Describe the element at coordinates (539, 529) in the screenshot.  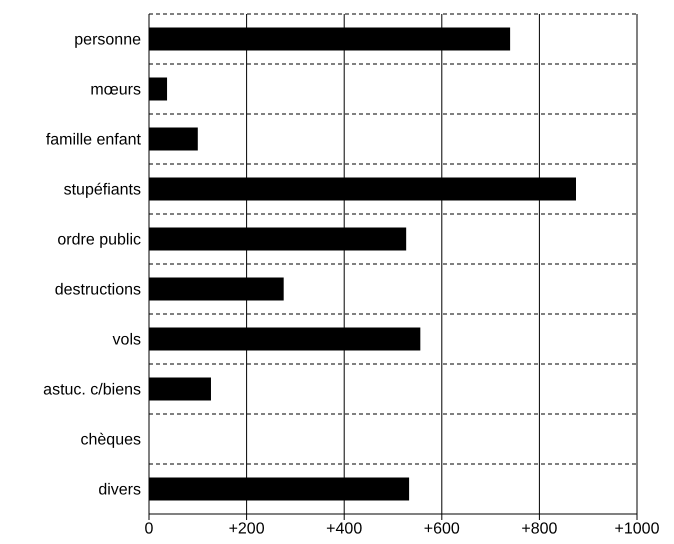
I see `x-tick-label: +800` at that location.